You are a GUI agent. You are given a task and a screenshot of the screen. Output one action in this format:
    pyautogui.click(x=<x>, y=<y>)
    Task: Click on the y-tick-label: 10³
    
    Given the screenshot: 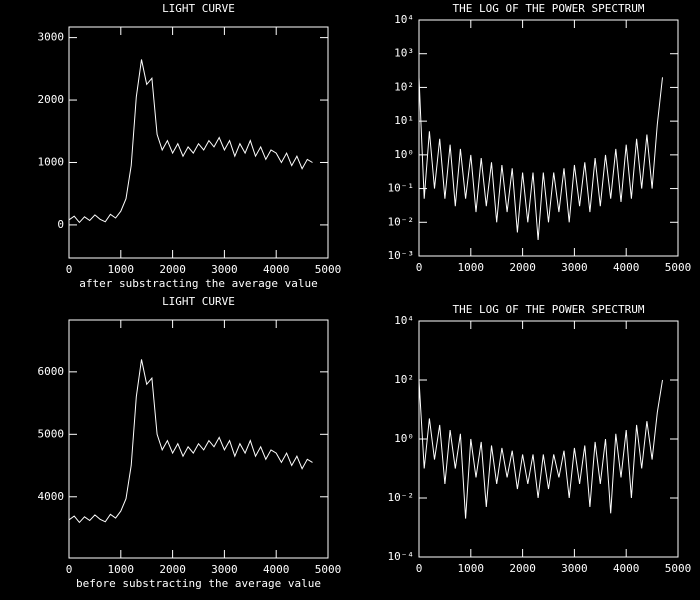 What is the action you would take?
    pyautogui.click(x=404, y=53)
    